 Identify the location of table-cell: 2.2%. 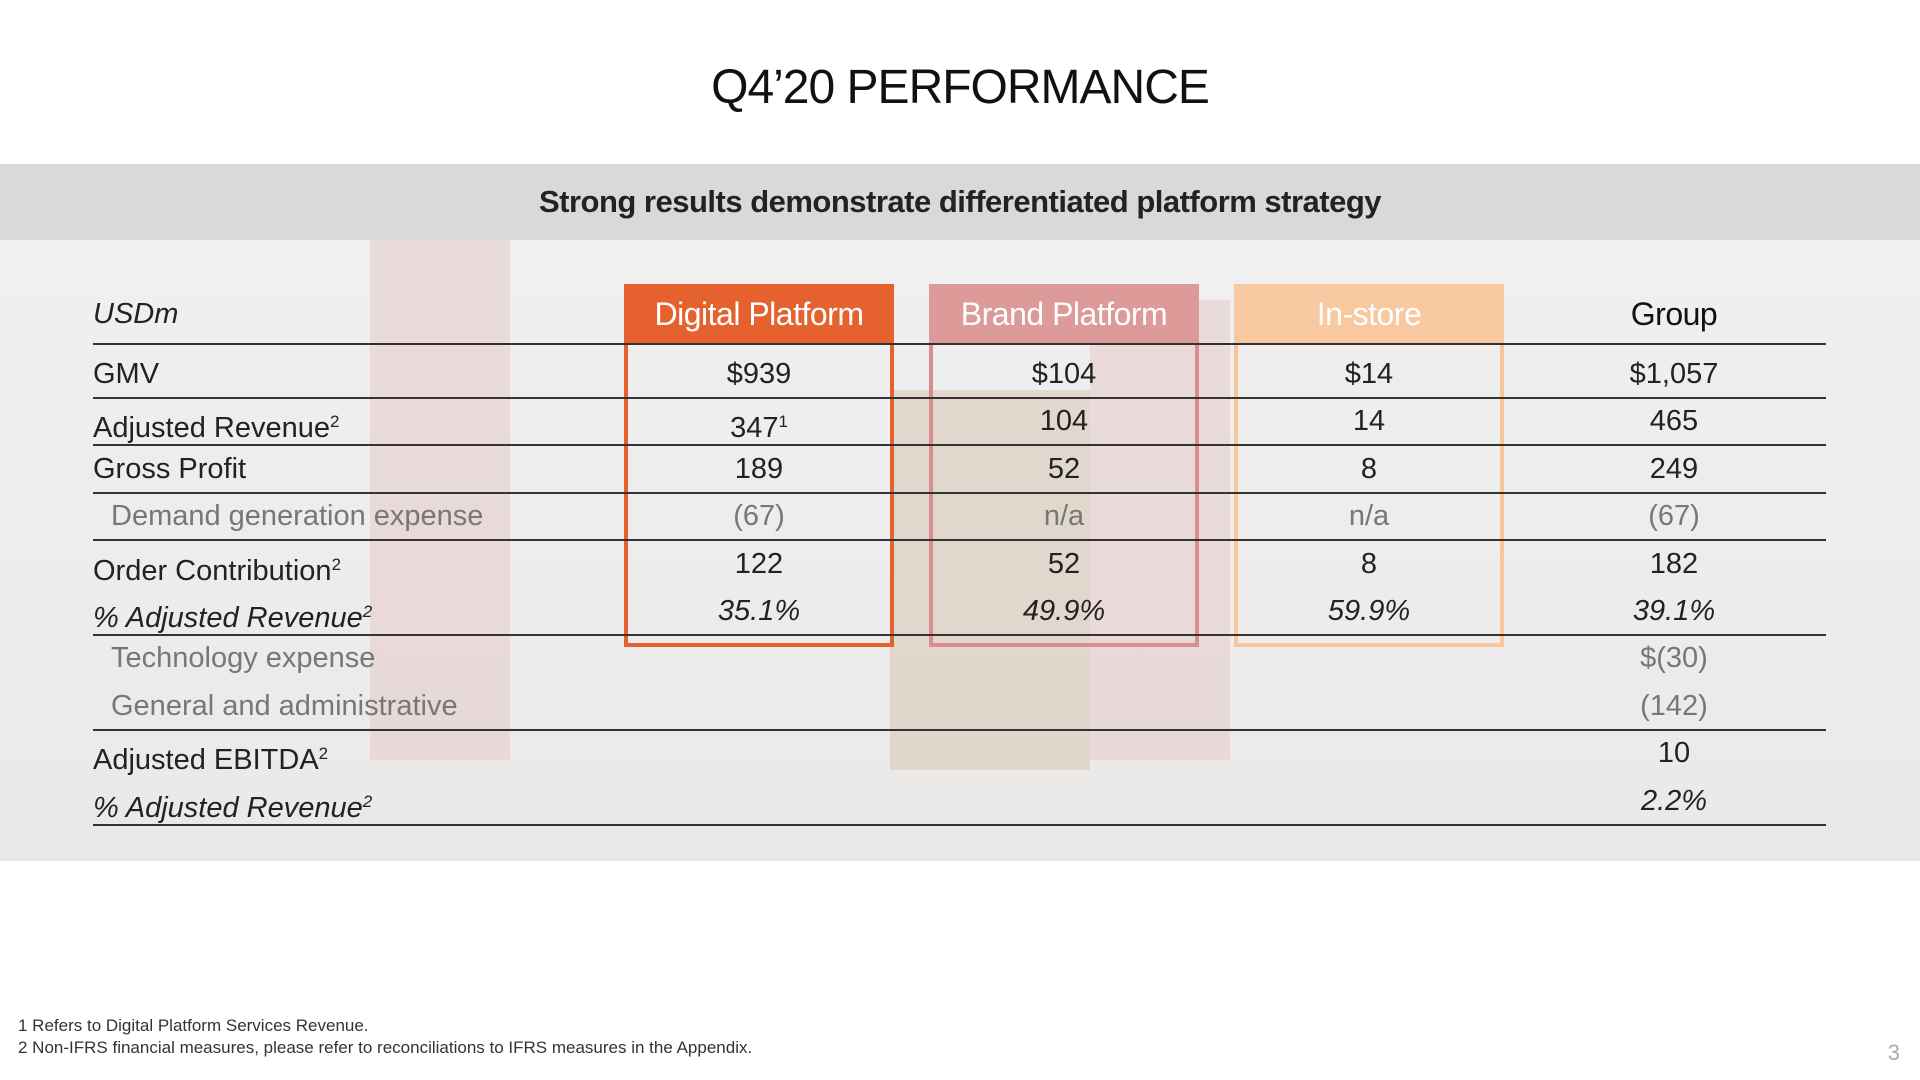
(1674, 801).